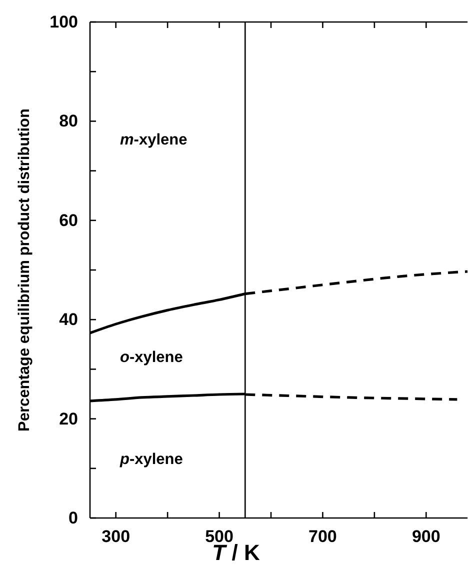 The height and width of the screenshot is (571, 468). I want to click on annotation: p-xylene, so click(151, 459).